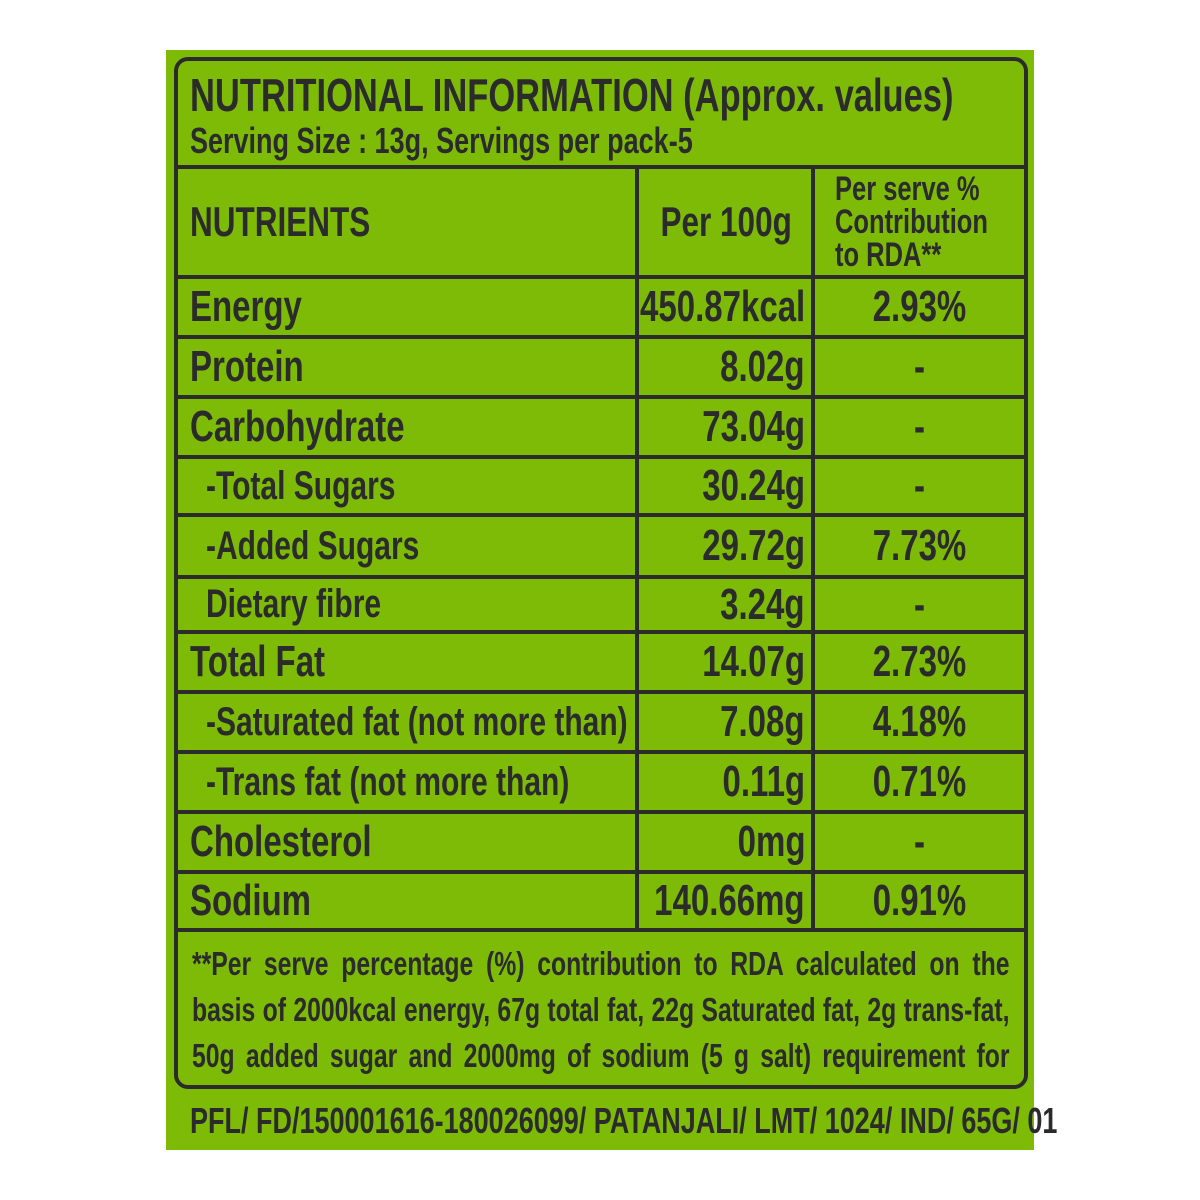 The width and height of the screenshot is (1200, 1200). I want to click on header-rda-text: to RDA**, so click(888, 254).